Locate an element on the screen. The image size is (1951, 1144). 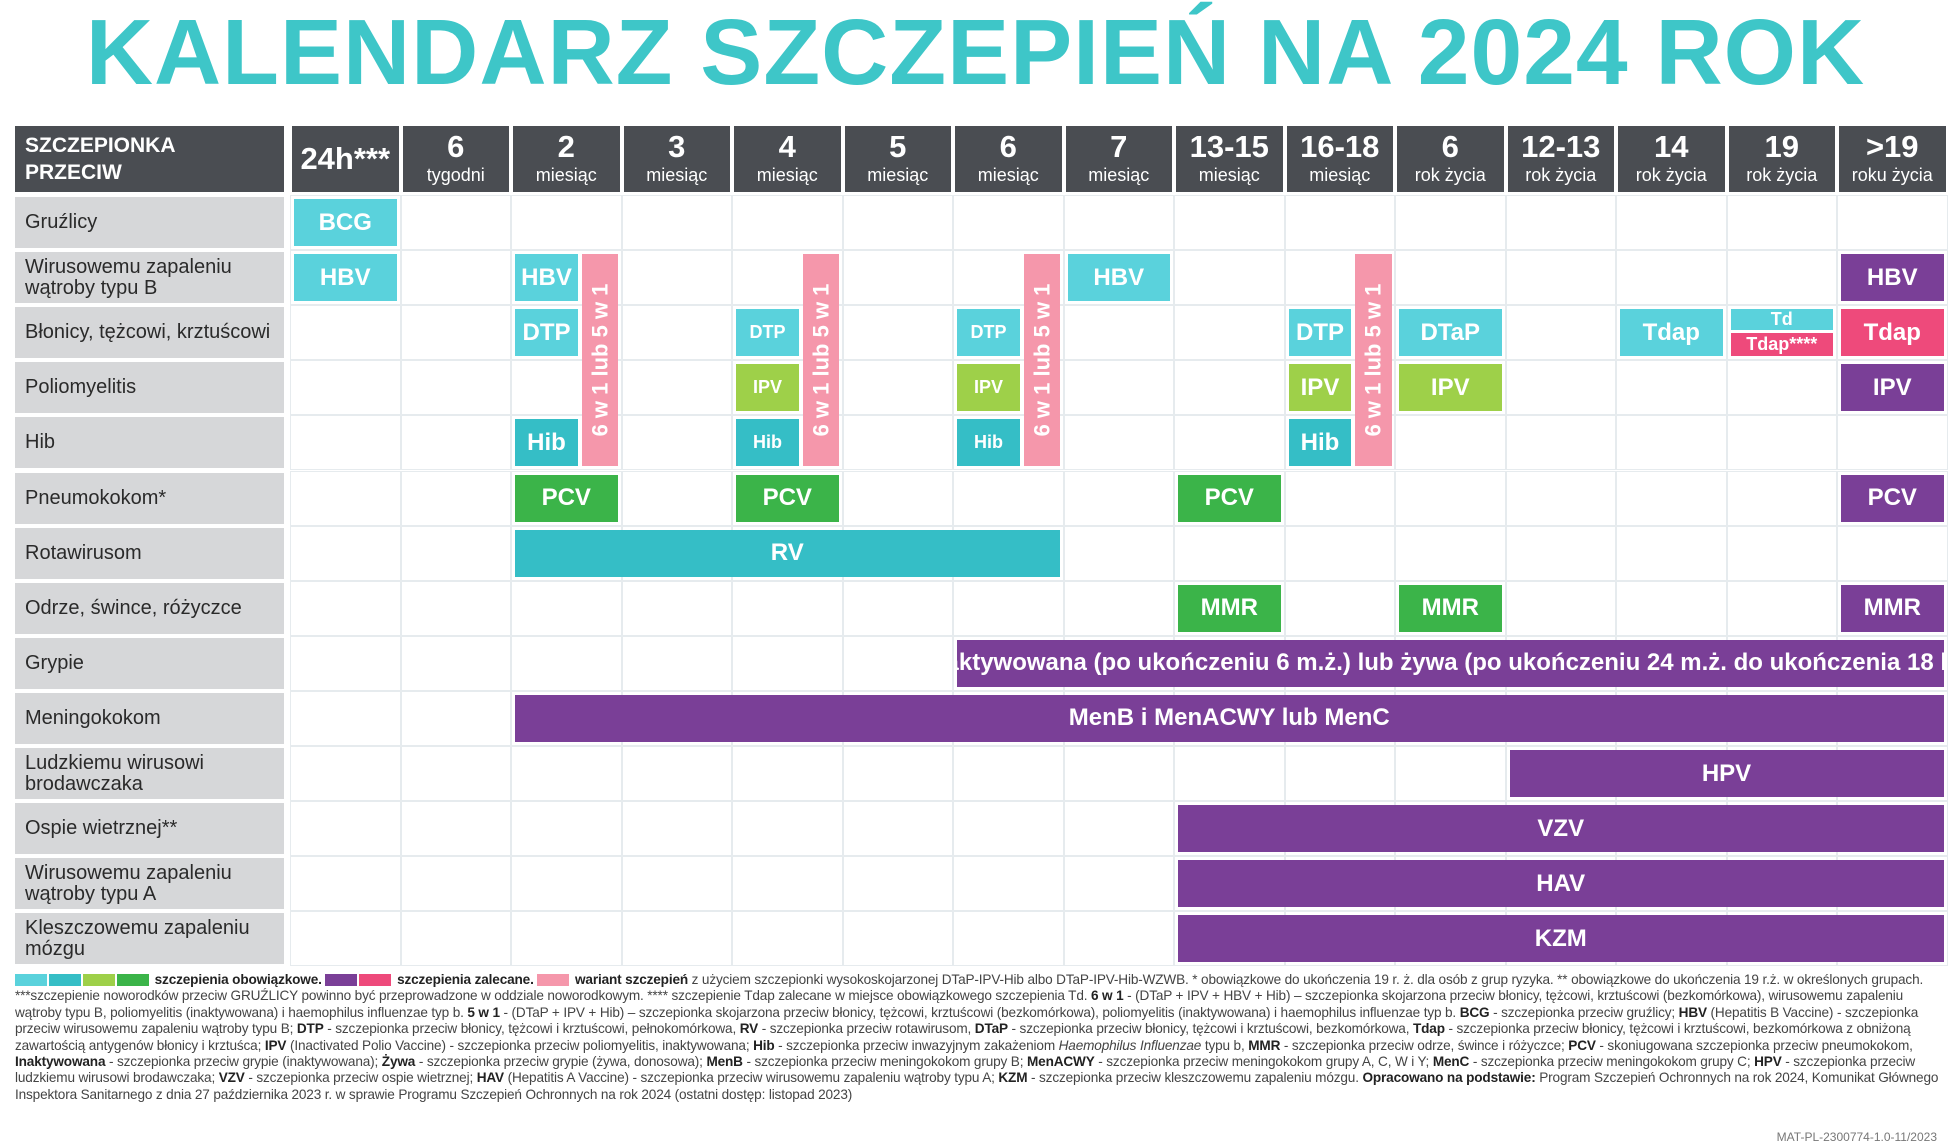
footer-term: MMR is located at coordinates (1264, 1045).